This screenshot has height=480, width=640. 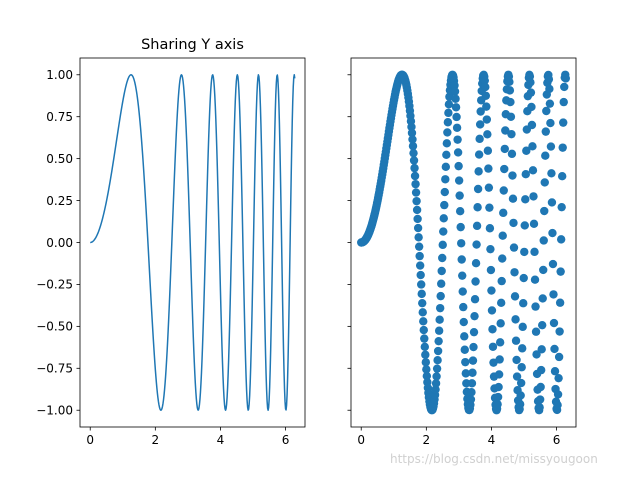 I want to click on right-x-tick-label: 4, so click(x=492, y=440).